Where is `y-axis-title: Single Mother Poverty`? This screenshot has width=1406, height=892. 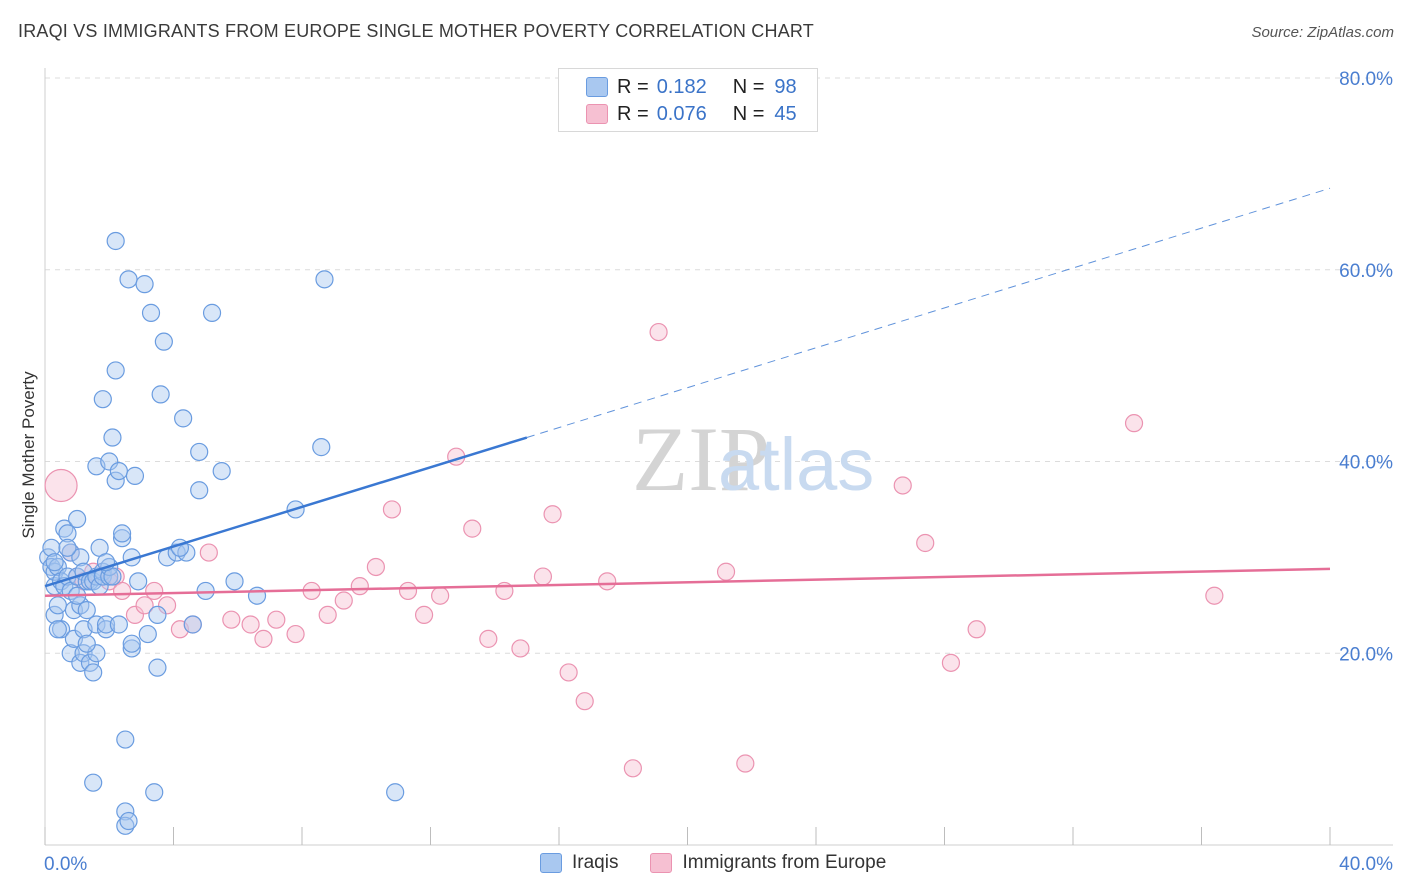
y-axis-title: Single Mother Poverty is located at coordinates (28, 455).